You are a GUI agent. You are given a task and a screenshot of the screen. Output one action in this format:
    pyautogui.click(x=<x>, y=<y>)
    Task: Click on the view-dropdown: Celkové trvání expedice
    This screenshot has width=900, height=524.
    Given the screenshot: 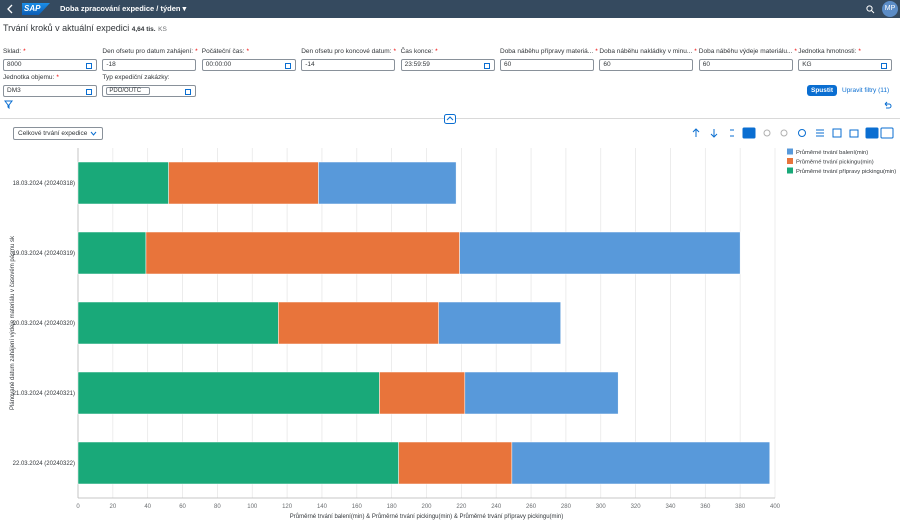 What is the action you would take?
    pyautogui.click(x=58, y=133)
    